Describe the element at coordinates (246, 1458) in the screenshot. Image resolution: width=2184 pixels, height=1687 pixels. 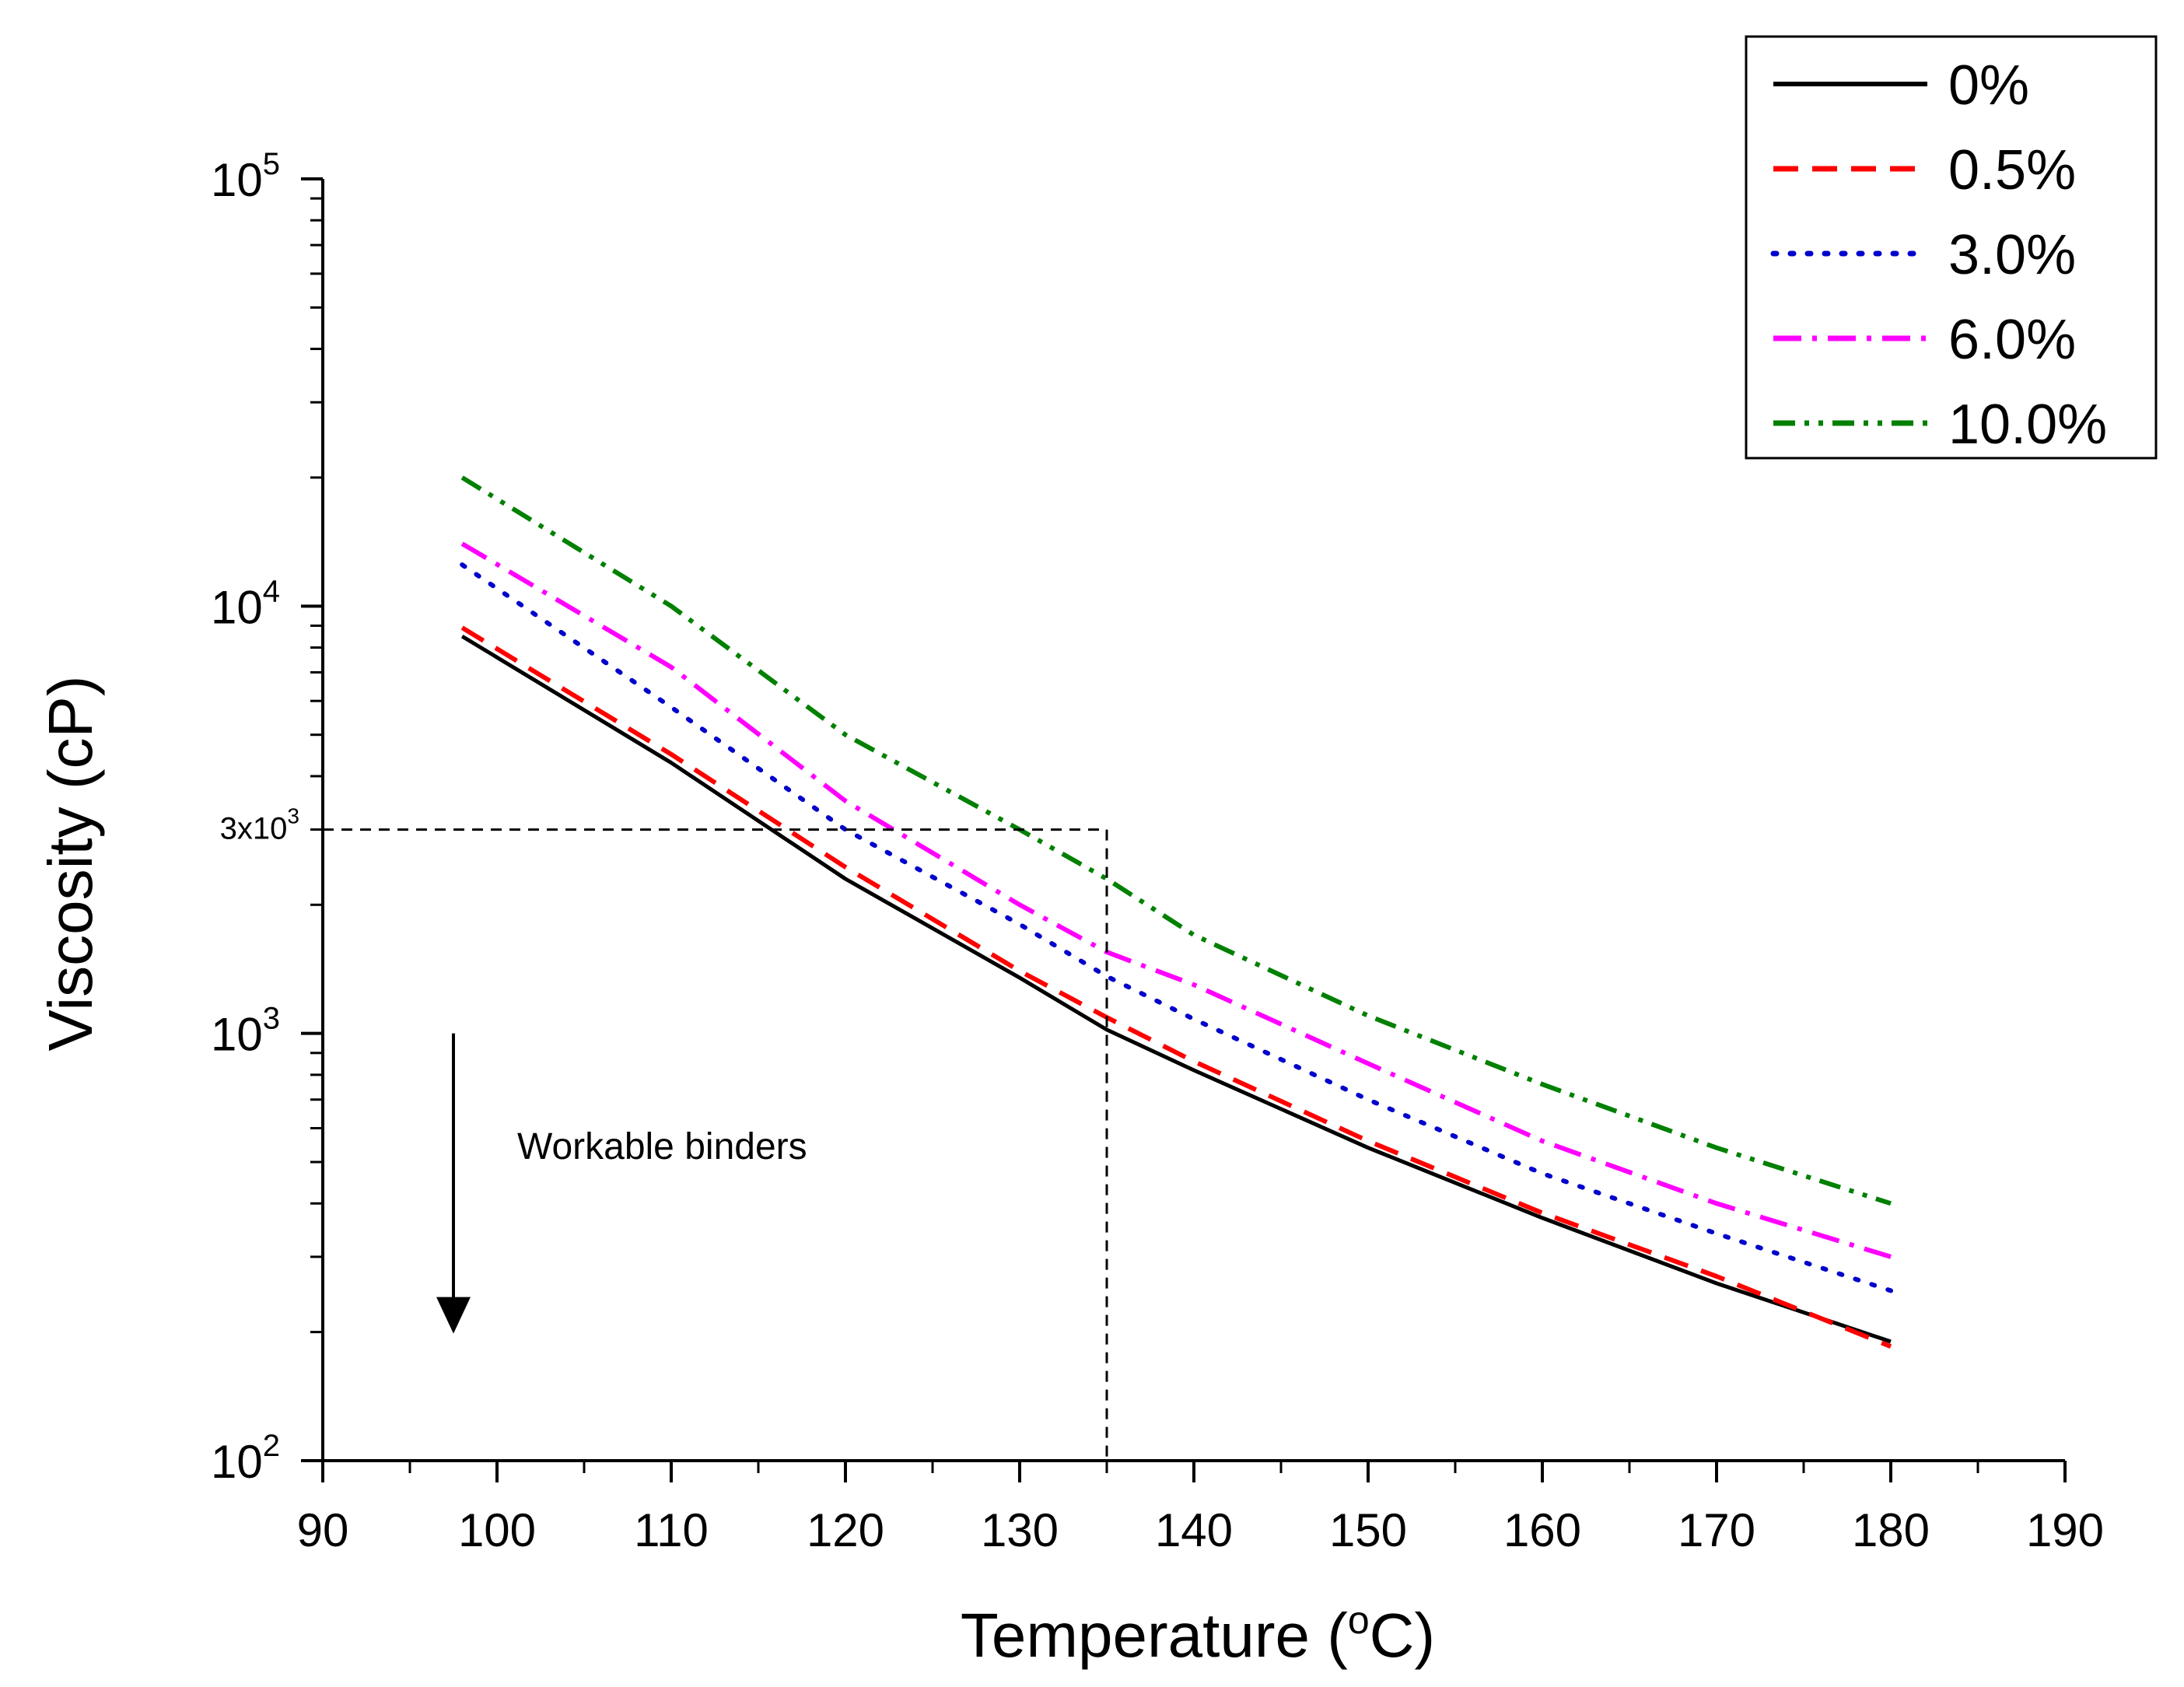
I see `y-tick-label: 10²` at that location.